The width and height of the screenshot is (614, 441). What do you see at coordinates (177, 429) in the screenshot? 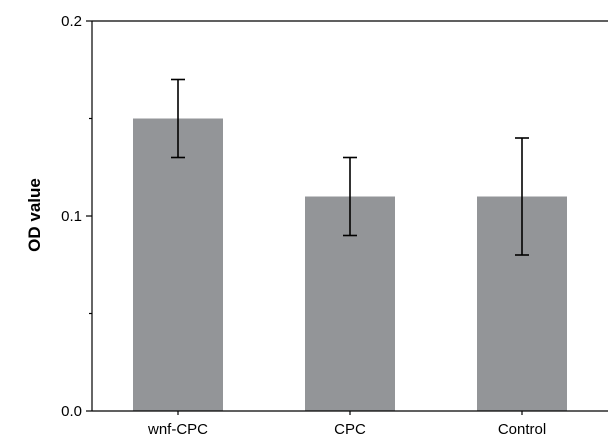
I see `x-tick-label: wnf-CPC` at bounding box center [177, 429].